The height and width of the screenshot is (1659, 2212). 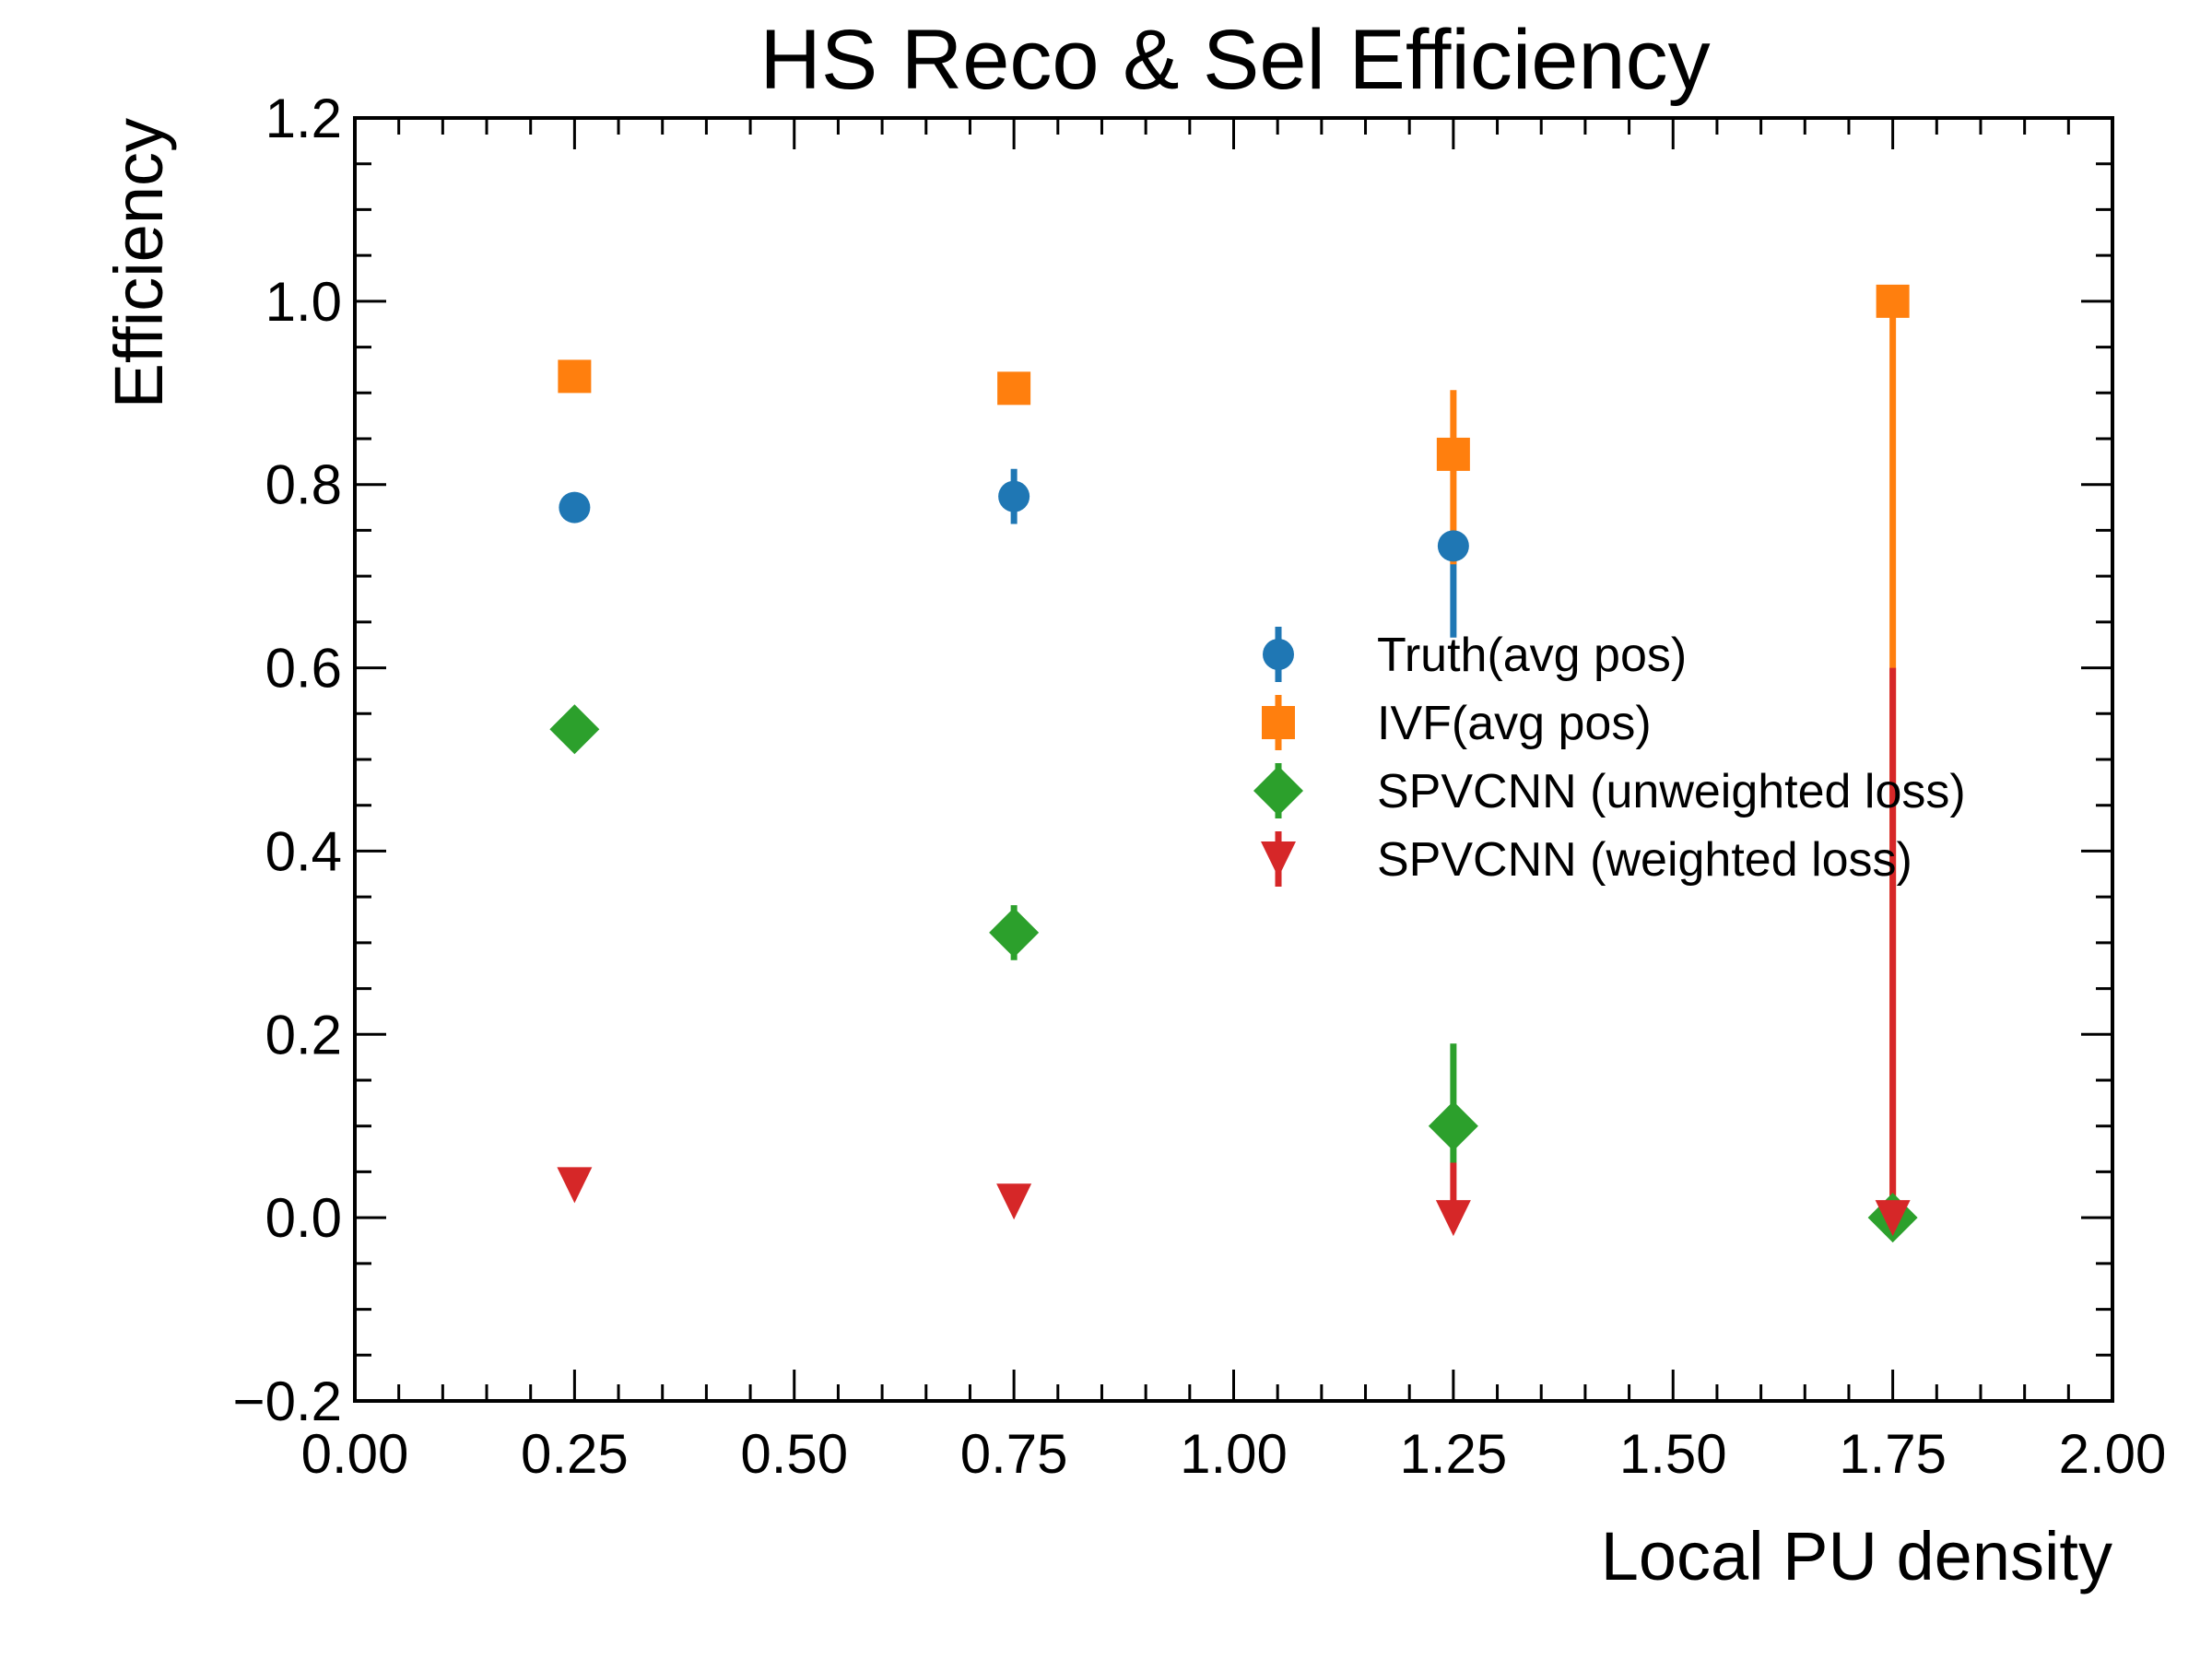 I want to click on legend-spvcnn-weighted-loss-marker, so click(x=1278, y=859).